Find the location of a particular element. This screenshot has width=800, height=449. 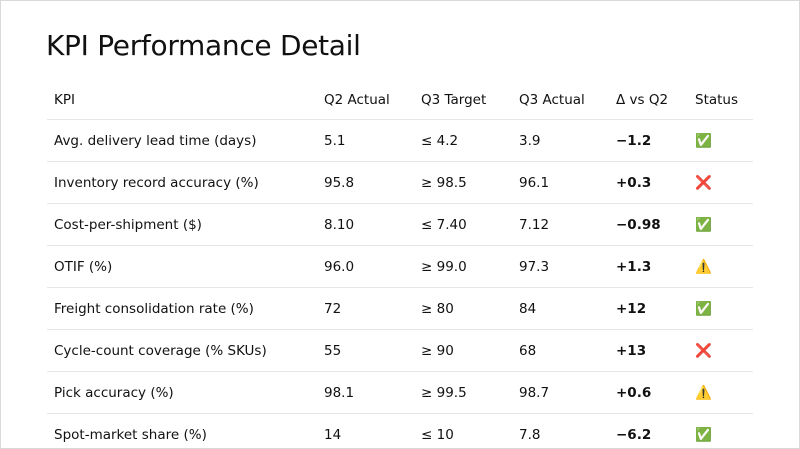

q3-target: ≥ 98.5 is located at coordinates (463, 182).